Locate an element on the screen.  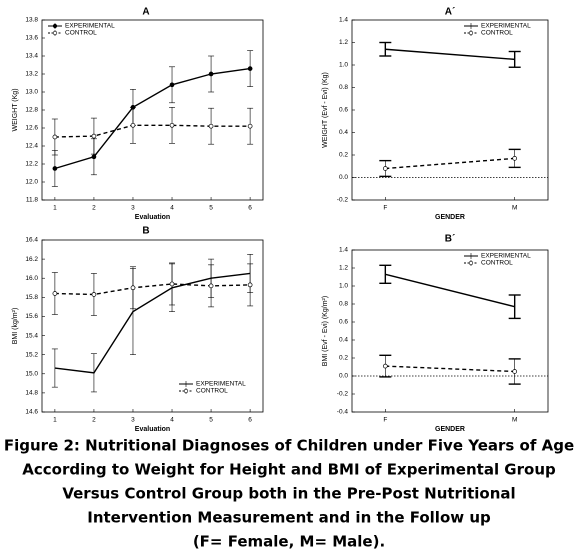
chart-title: B´ is located at coordinates (450, 239).